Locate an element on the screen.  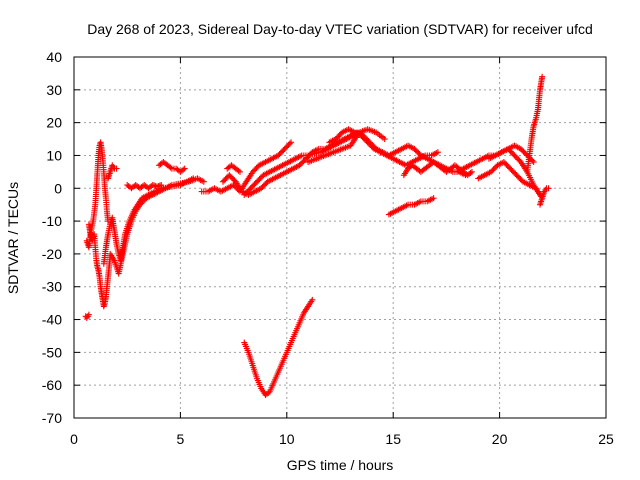
y-tick-label: -30 is located at coordinates (52, 287).